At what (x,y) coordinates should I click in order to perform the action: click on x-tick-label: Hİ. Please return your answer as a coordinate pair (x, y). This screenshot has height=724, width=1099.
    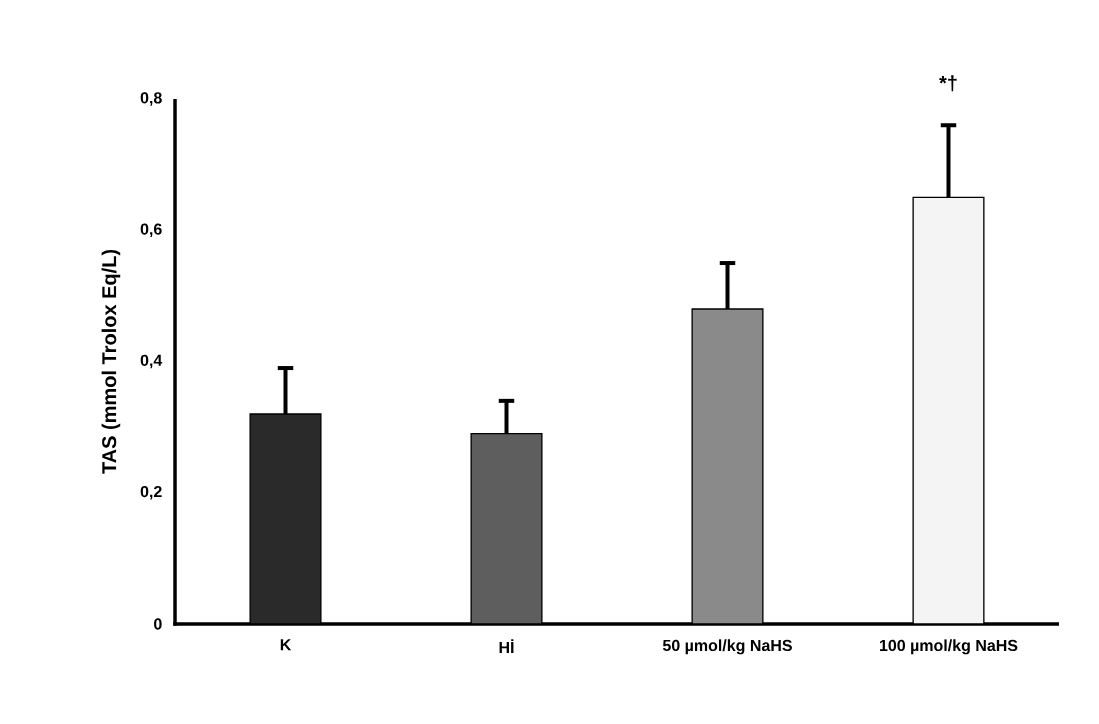
    Looking at the image, I should click on (506, 646).